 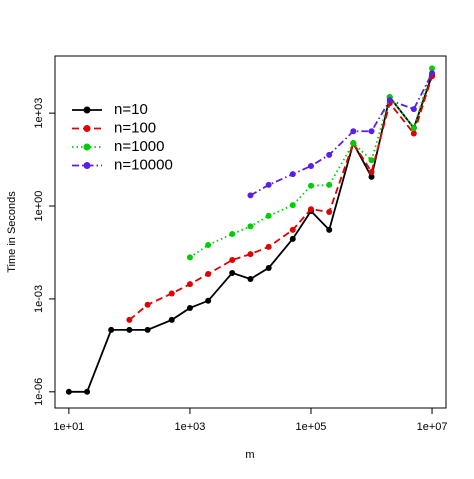 What do you see at coordinates (249, 455) in the screenshot?
I see `x-axis-label: m` at bounding box center [249, 455].